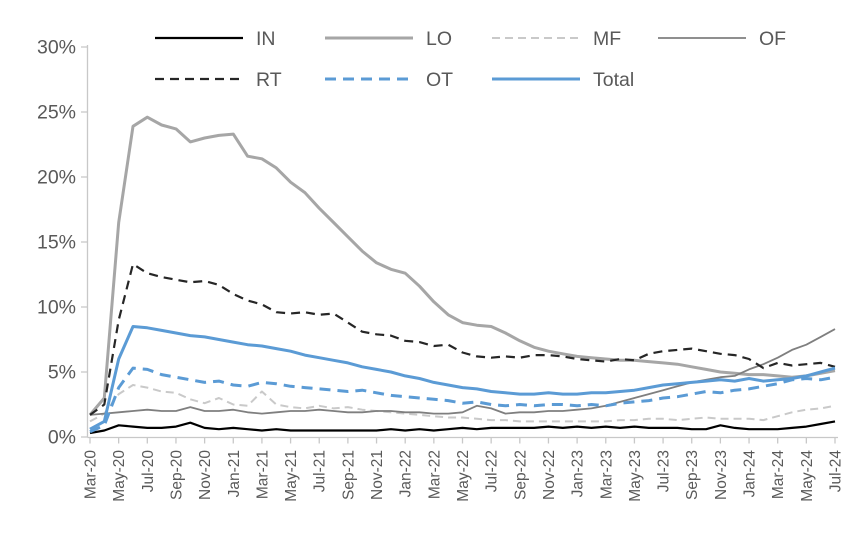  What do you see at coordinates (463, 476) in the screenshot?
I see `x-tick-label: May-22` at bounding box center [463, 476].